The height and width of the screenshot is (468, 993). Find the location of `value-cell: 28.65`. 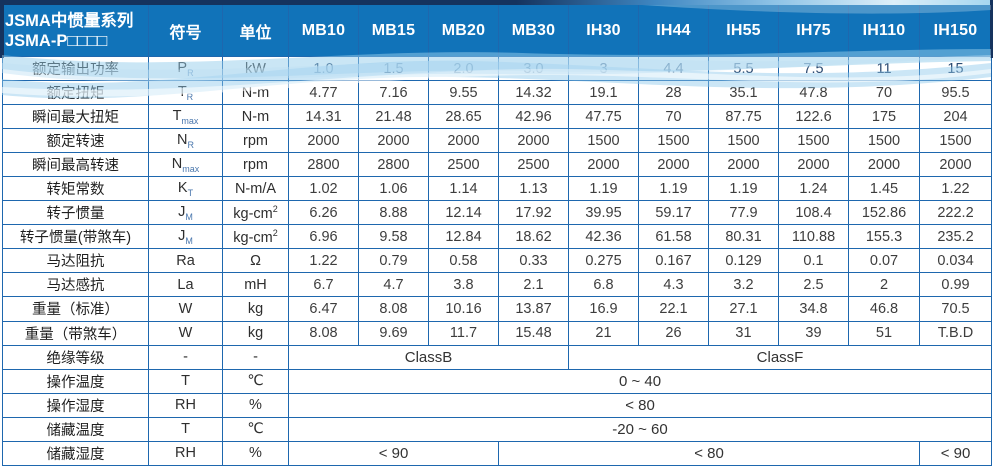

value-cell: 28.65 is located at coordinates (463, 117).